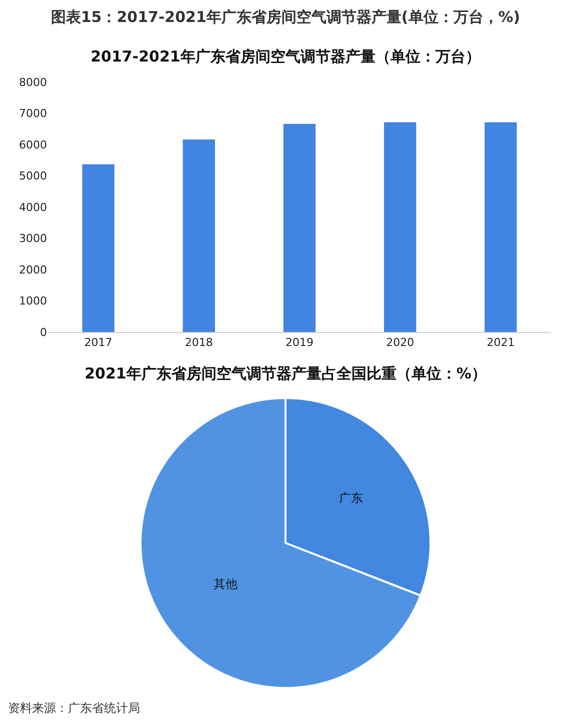 This screenshot has height=727, width=571. What do you see at coordinates (33, 113) in the screenshot?
I see `y-tick-label: 7000` at bounding box center [33, 113].